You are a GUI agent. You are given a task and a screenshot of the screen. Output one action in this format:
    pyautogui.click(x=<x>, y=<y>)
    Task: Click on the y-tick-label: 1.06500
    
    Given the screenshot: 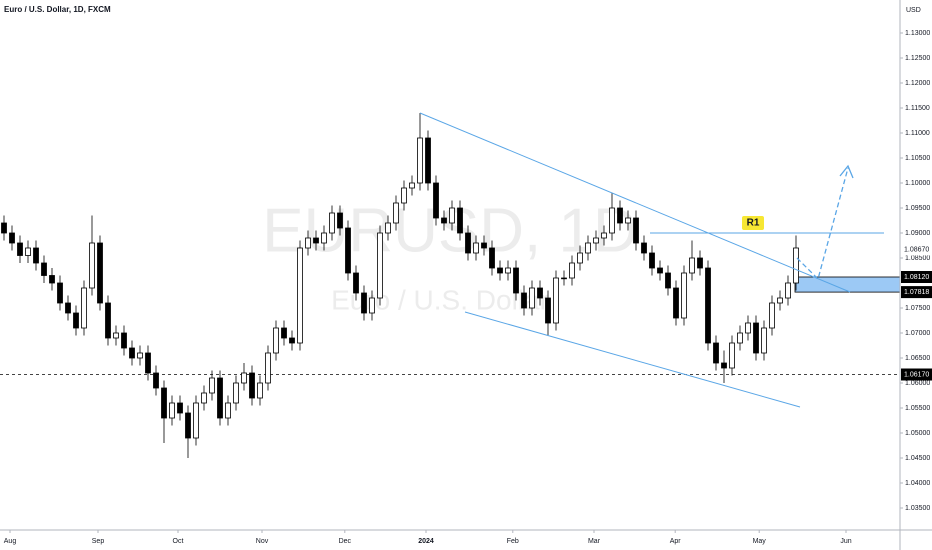 What is the action you would take?
    pyautogui.click(x=917, y=358)
    